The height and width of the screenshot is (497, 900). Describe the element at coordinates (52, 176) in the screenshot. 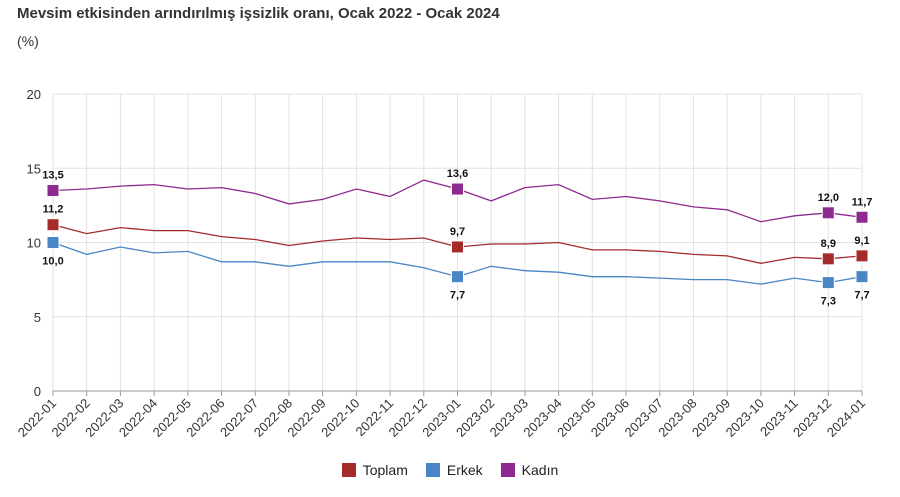

I see `data-label: 13,5` at that location.